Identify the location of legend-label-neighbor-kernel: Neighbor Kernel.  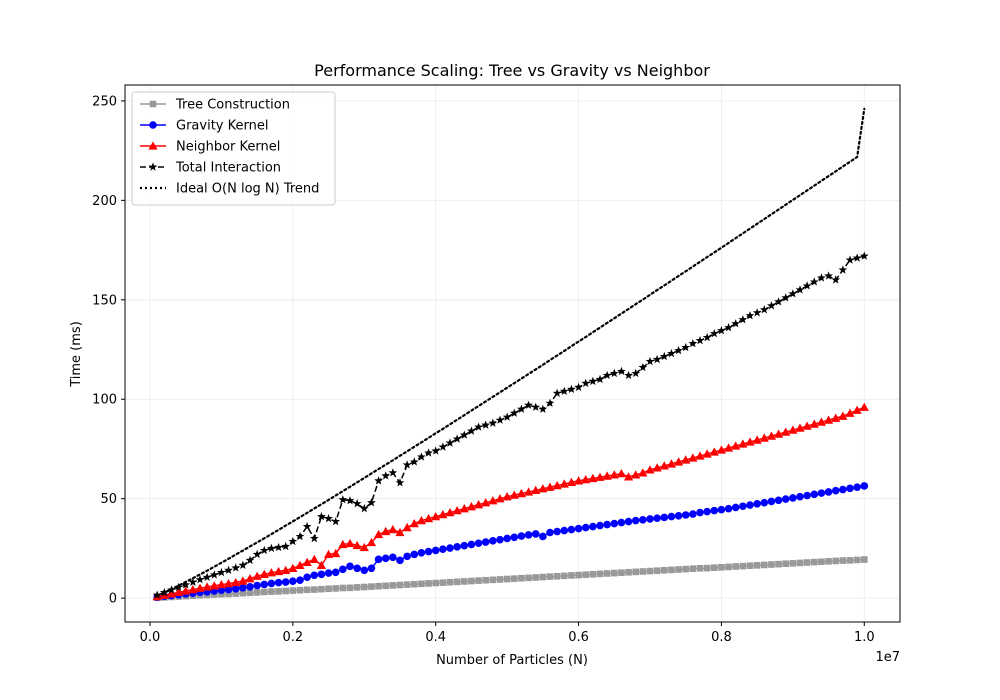
(228, 147).